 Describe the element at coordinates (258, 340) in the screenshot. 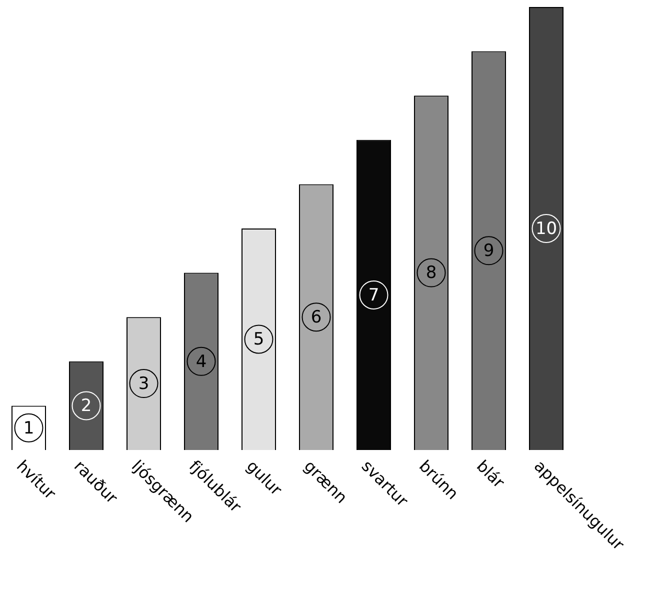

I see `data-label: 5` at that location.